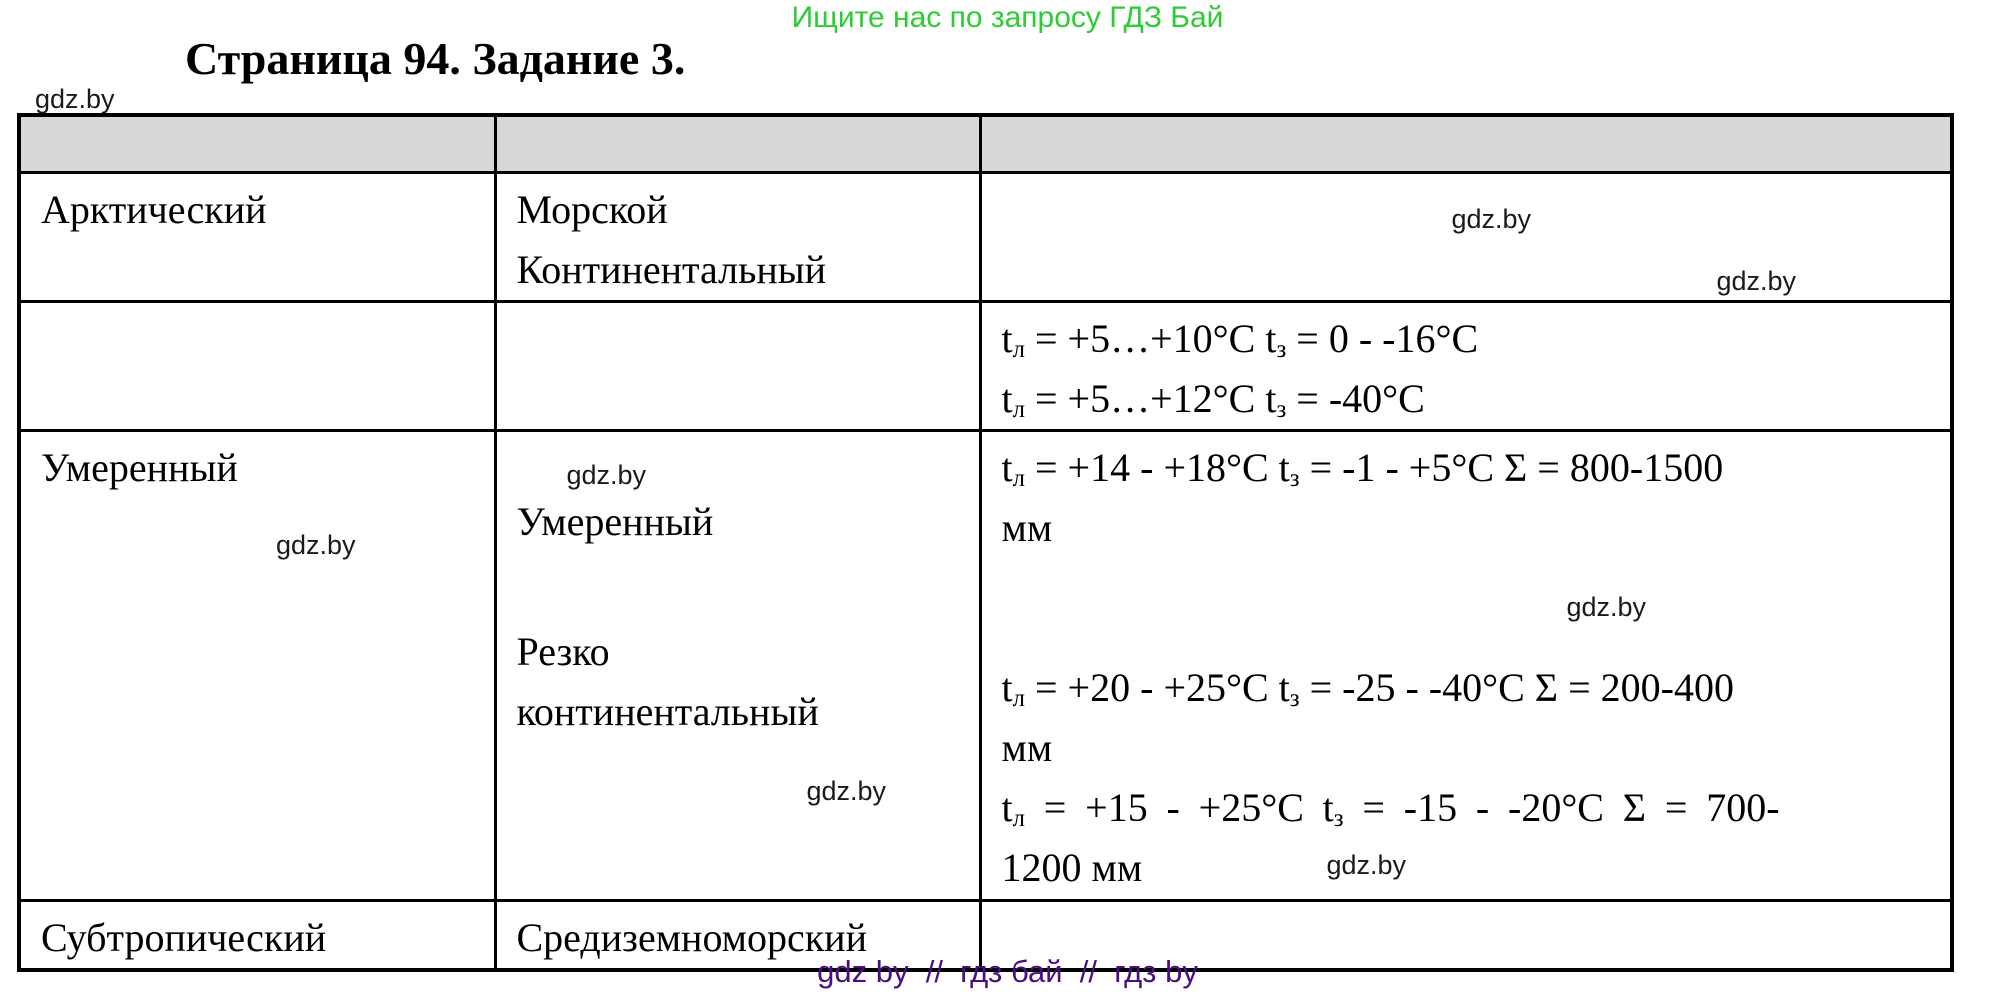  I want to click on cell-type-subtropical: Средиземноморский, so click(737, 935).